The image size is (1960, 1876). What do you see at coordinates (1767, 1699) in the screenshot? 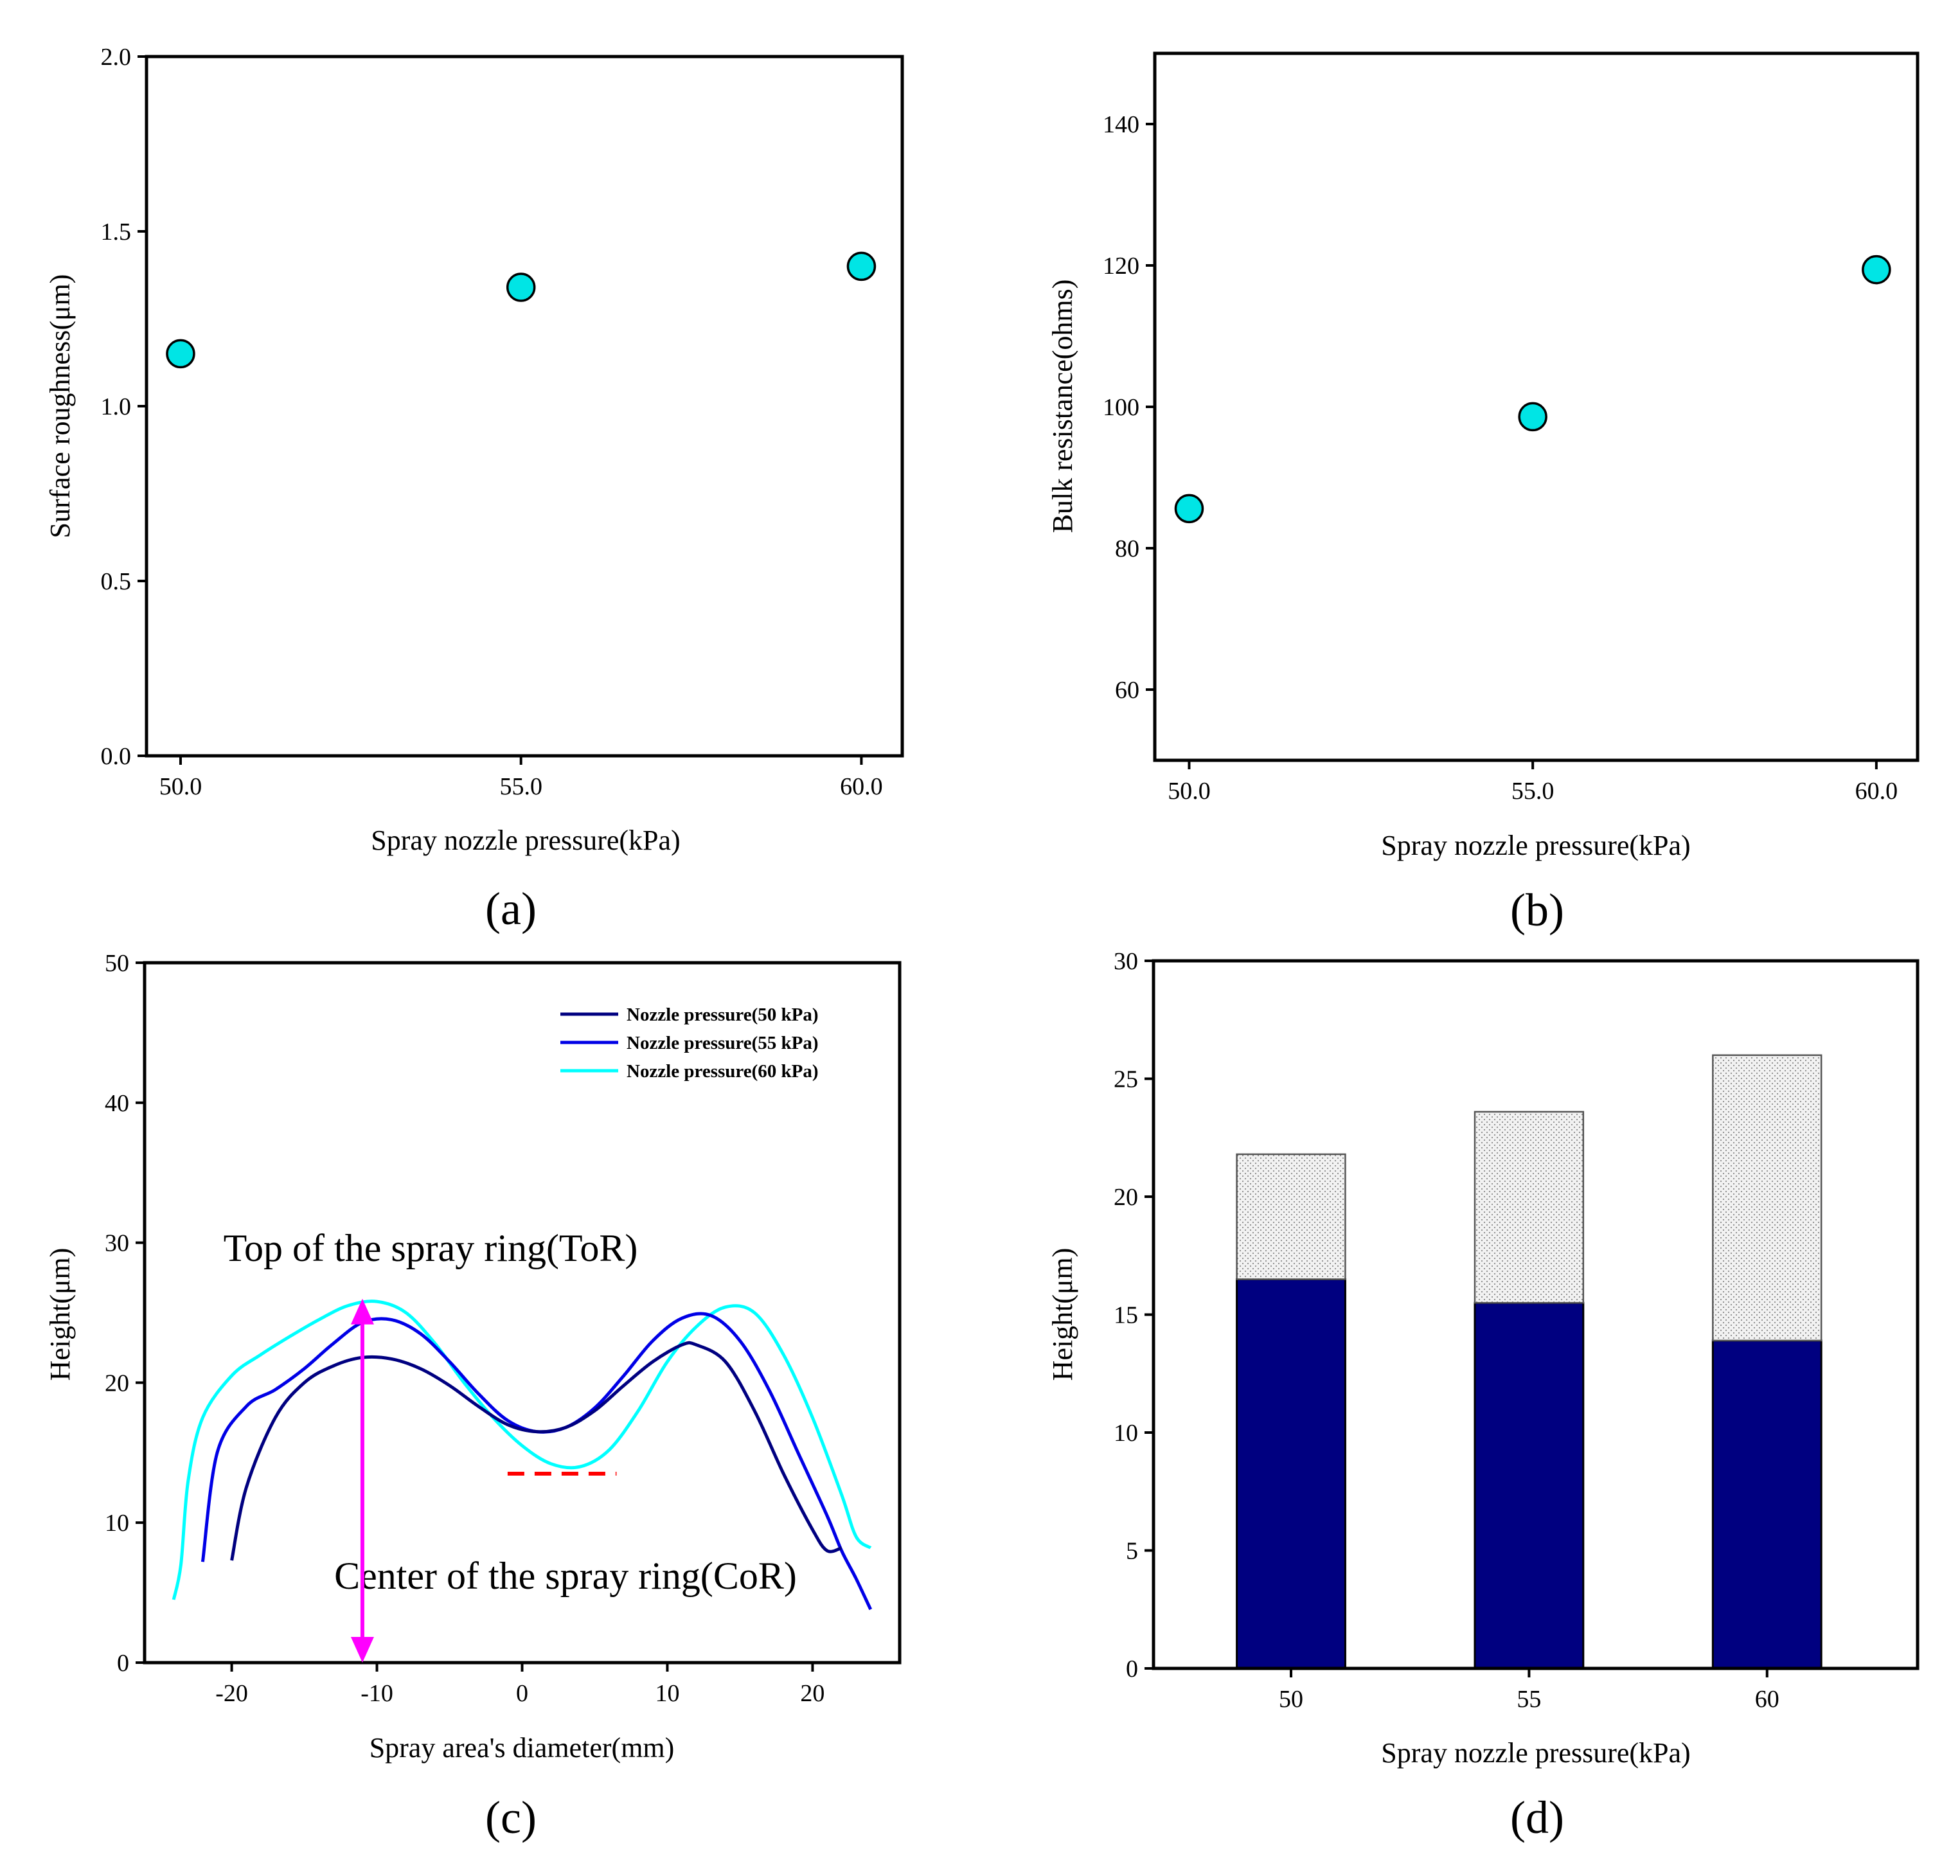
I see `panel-d-xtick-label: 60` at bounding box center [1767, 1699].